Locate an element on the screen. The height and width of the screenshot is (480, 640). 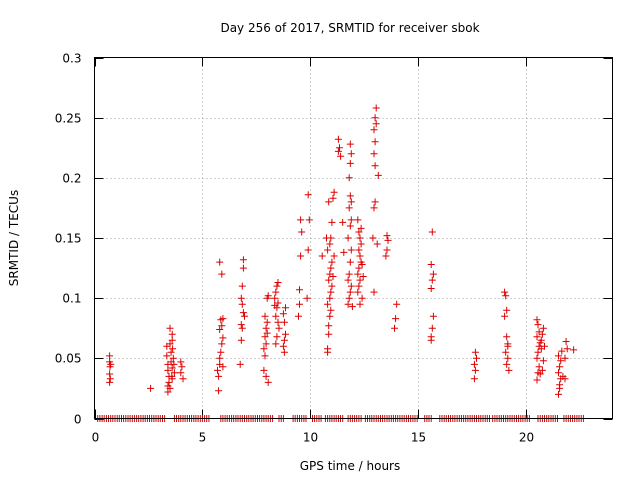
x-tick-label: 5 is located at coordinates (203, 438).